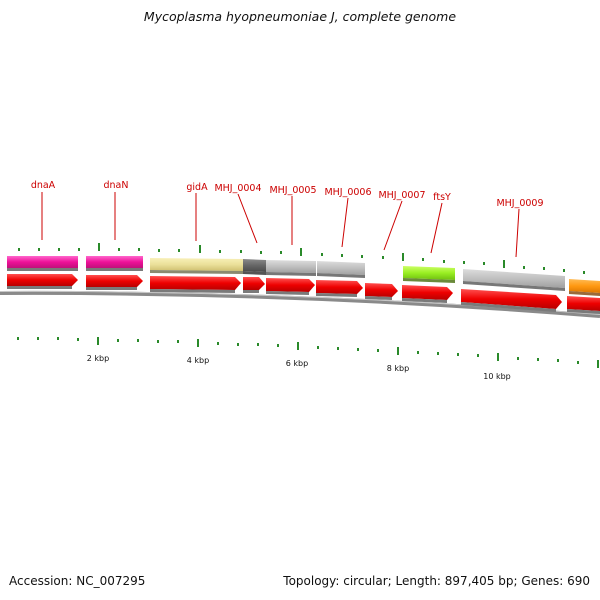 The height and width of the screenshot is (600, 600). What do you see at coordinates (198, 360) in the screenshot?
I see `scale-label-4kbp: 4 kbp` at bounding box center [198, 360].